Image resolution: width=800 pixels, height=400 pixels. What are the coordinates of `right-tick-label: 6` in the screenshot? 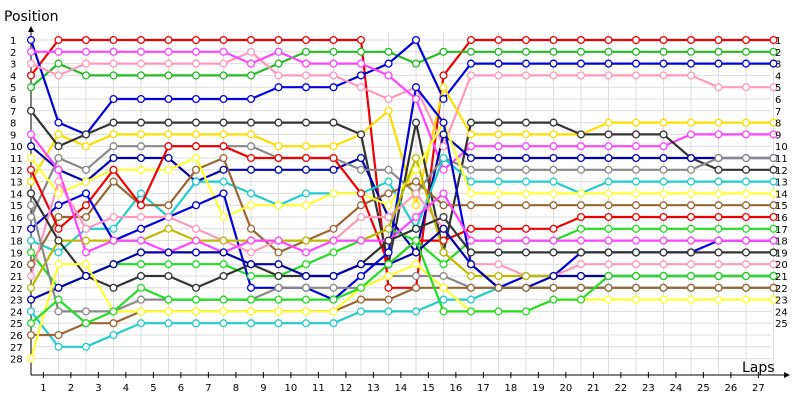 It's located at (778, 100).